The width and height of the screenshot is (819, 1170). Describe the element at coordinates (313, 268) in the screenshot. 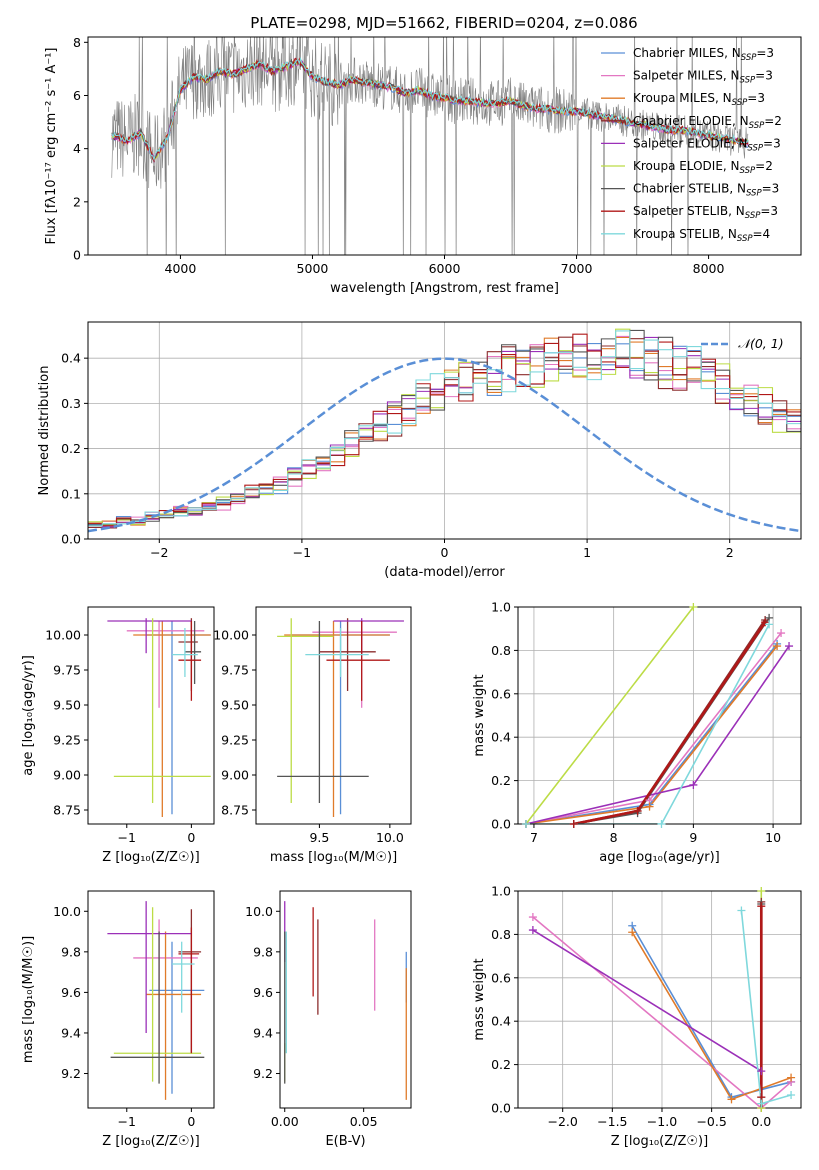

I see `x-tick-label: 5000` at that location.